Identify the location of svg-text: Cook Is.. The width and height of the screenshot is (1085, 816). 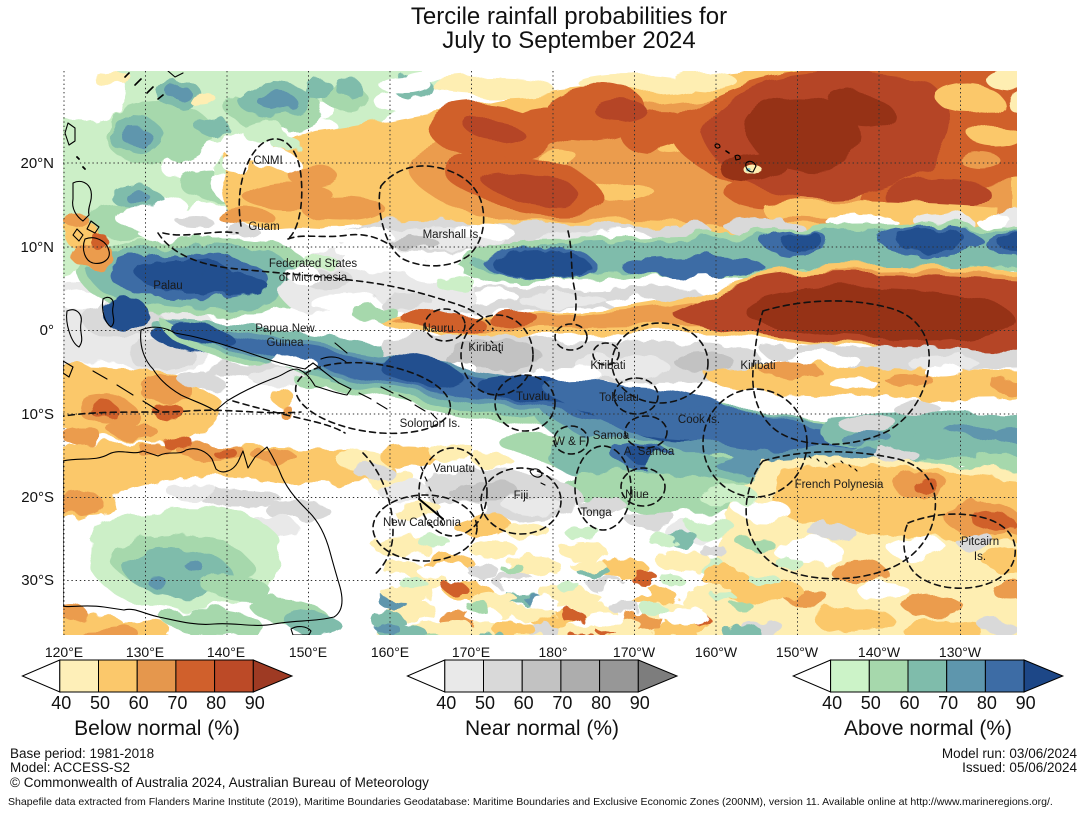
(699, 420).